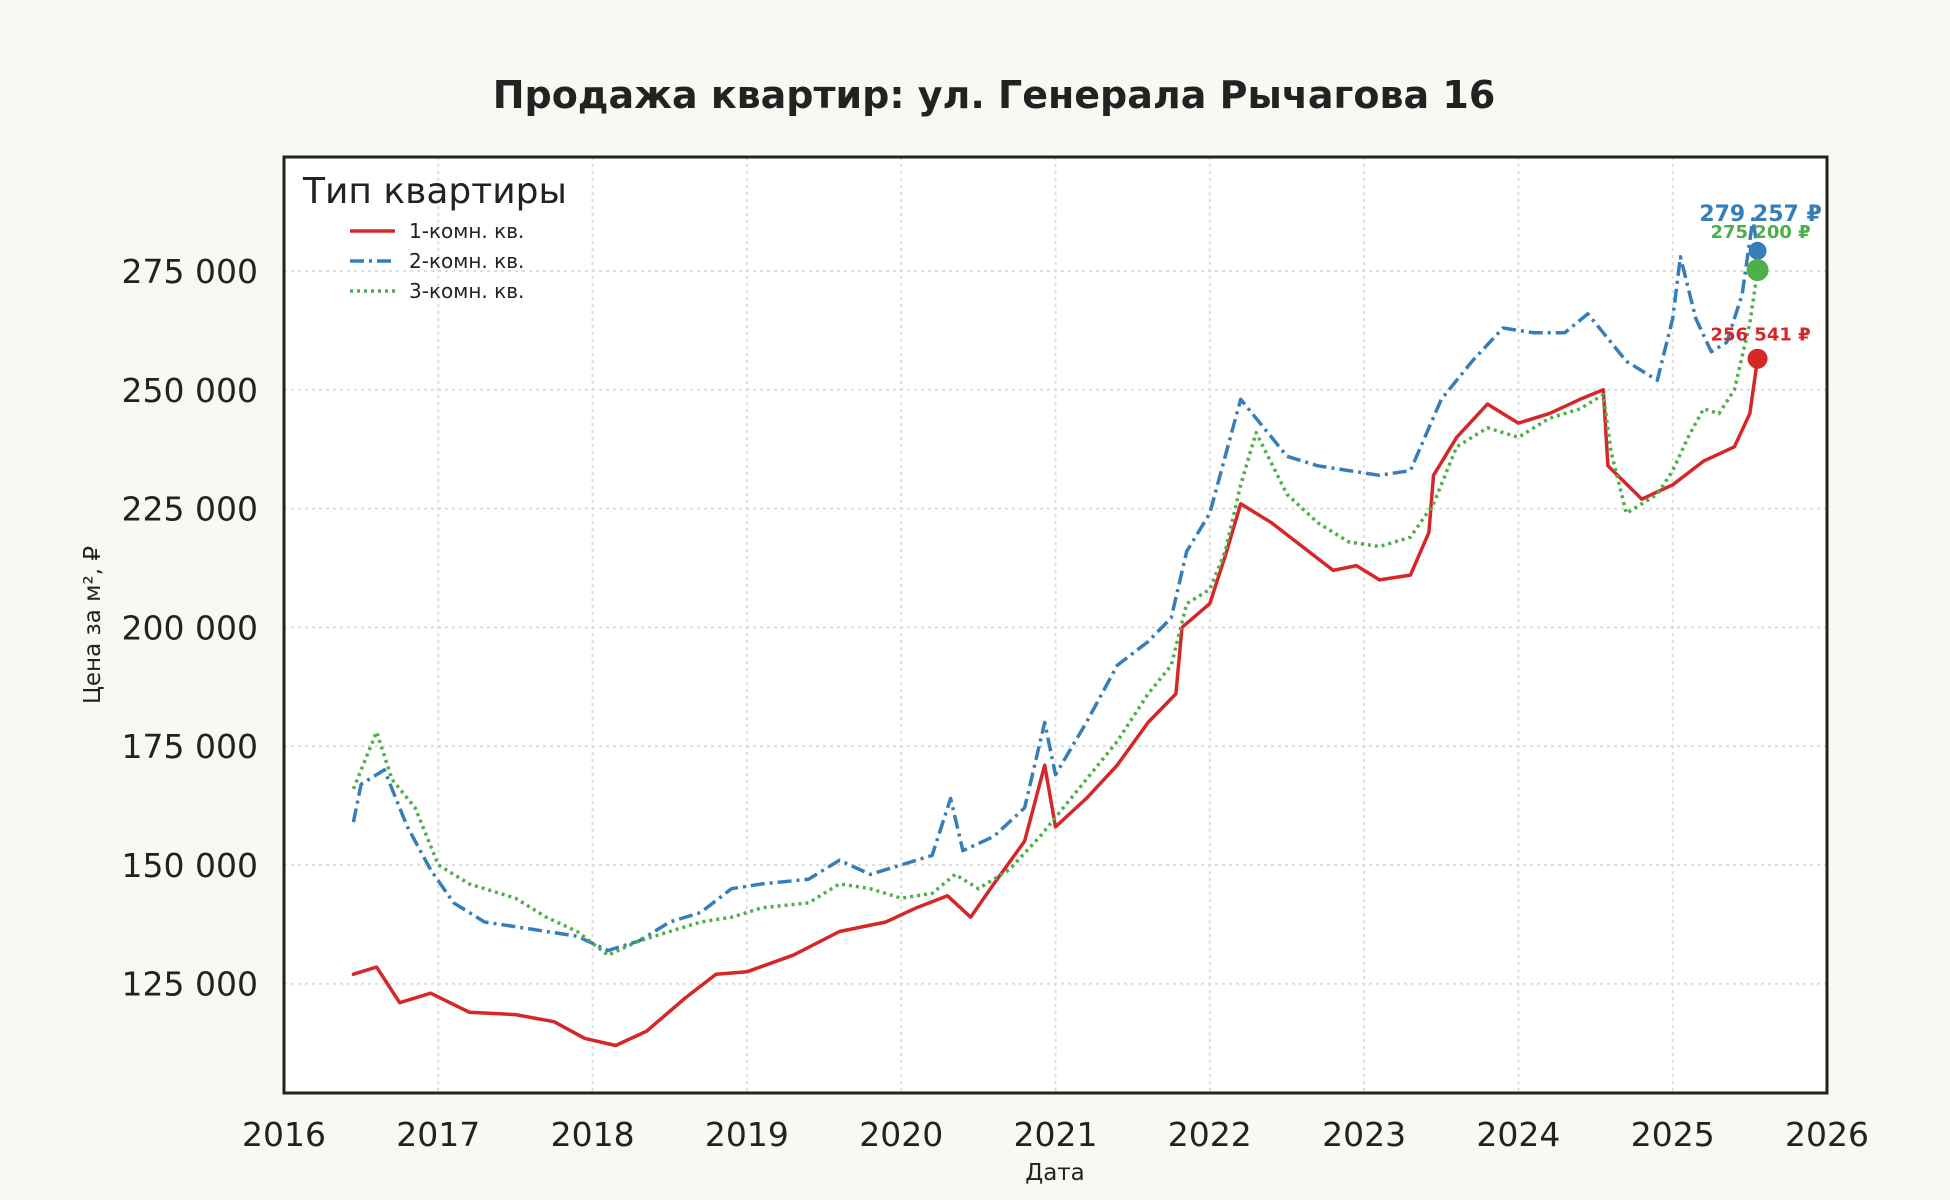 Image resolution: width=1950 pixels, height=1200 pixels. I want to click on end-value-label: 256 541 ₽, so click(1760, 335).